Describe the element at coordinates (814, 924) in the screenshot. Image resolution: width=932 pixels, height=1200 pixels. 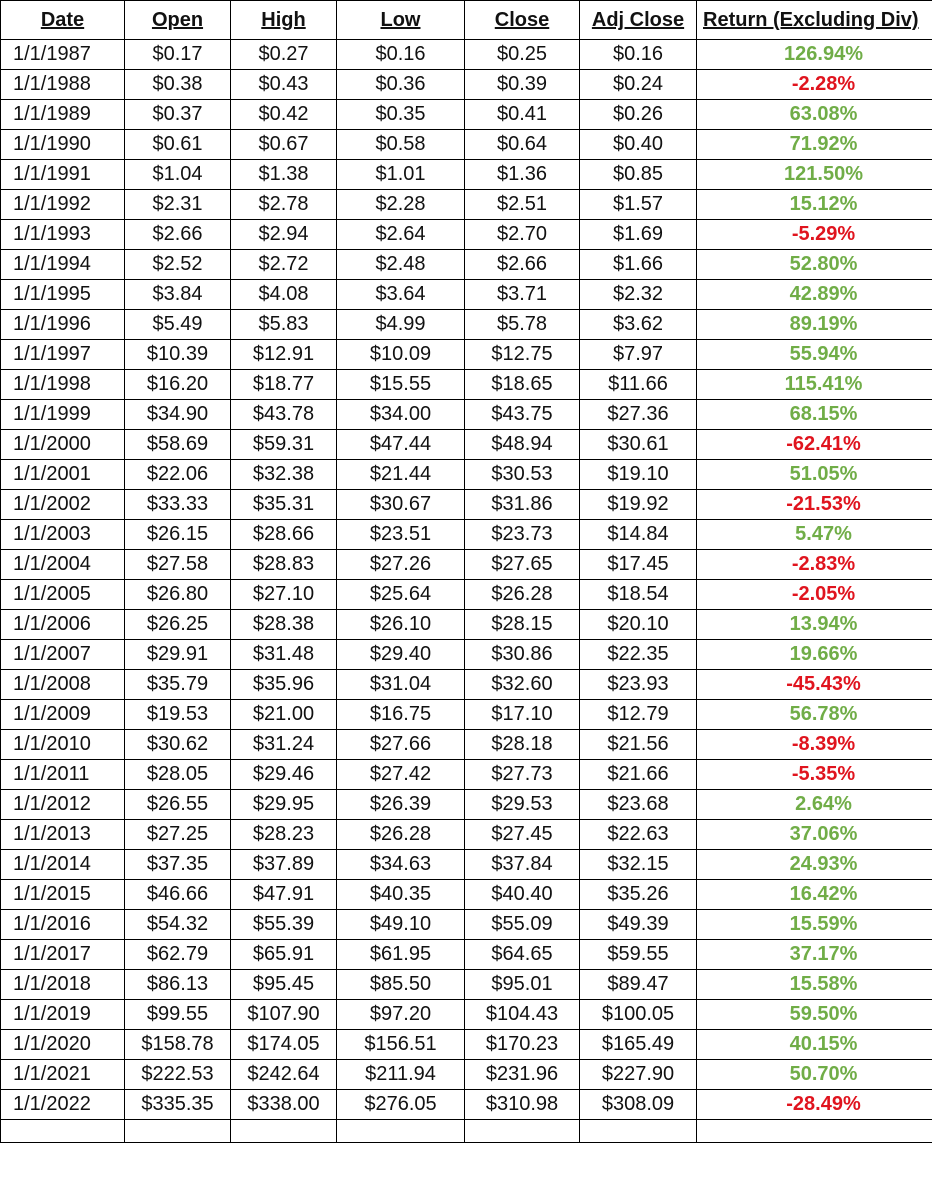
I see `cell-return: 15.59%` at that location.